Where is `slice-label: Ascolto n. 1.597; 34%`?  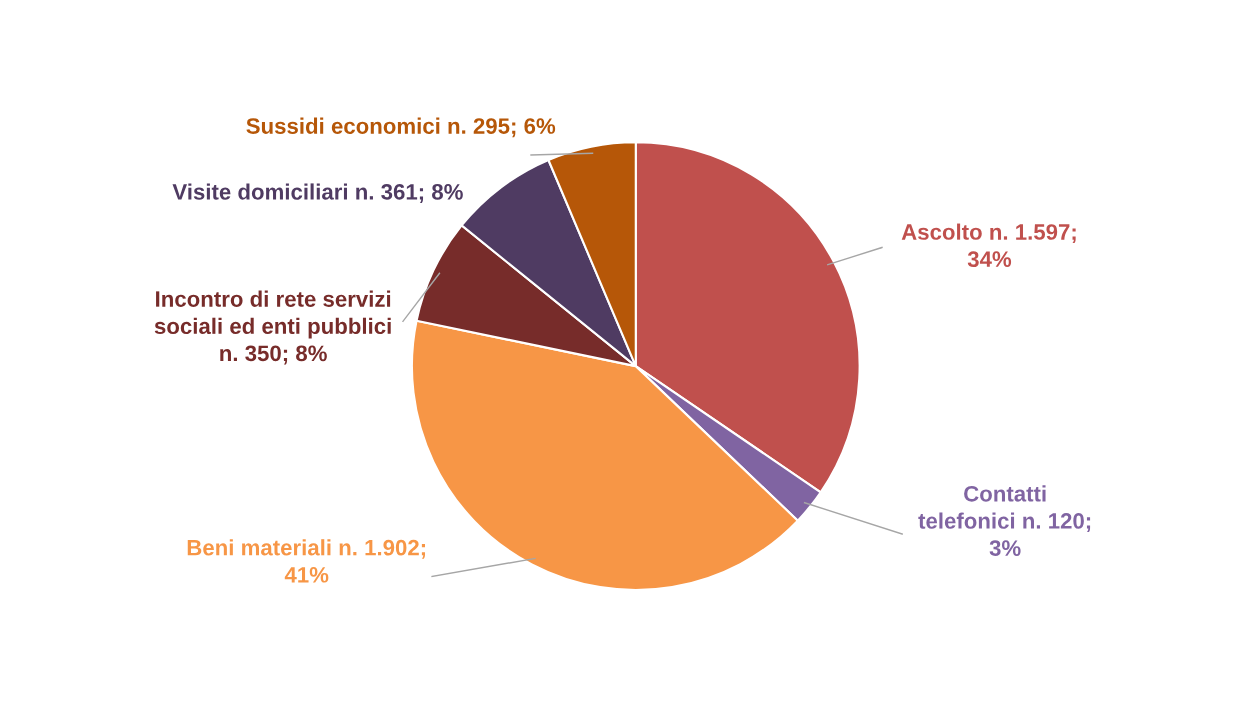
slice-label: Ascolto n. 1.597; 34% is located at coordinates (988, 245).